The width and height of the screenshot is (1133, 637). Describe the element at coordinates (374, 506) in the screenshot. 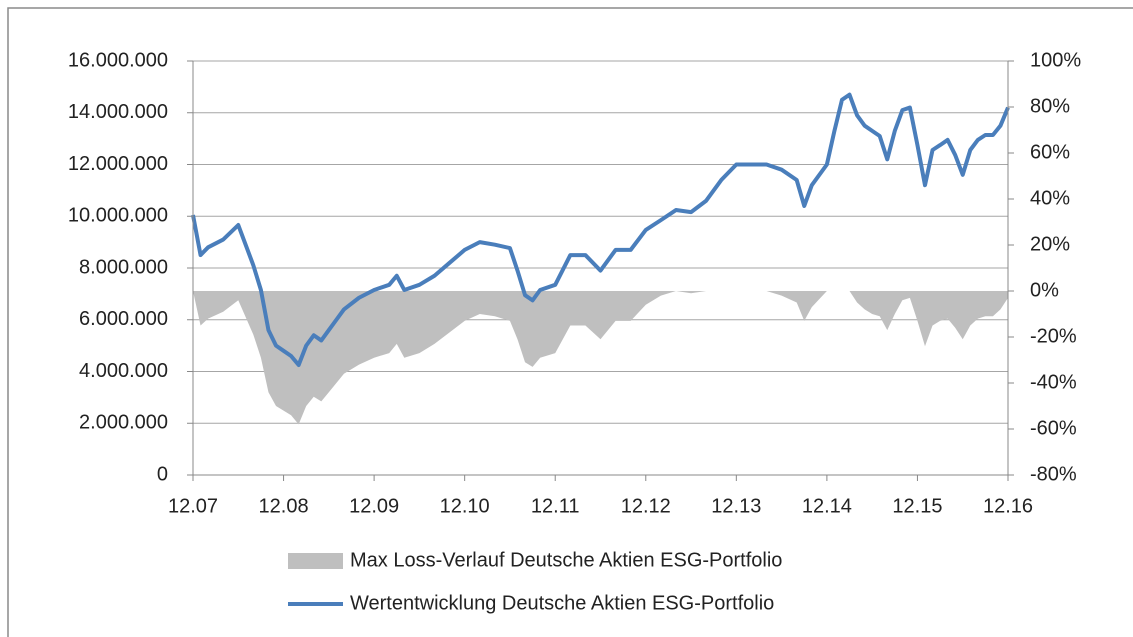

I see `x-tick-label: 12.09` at that location.